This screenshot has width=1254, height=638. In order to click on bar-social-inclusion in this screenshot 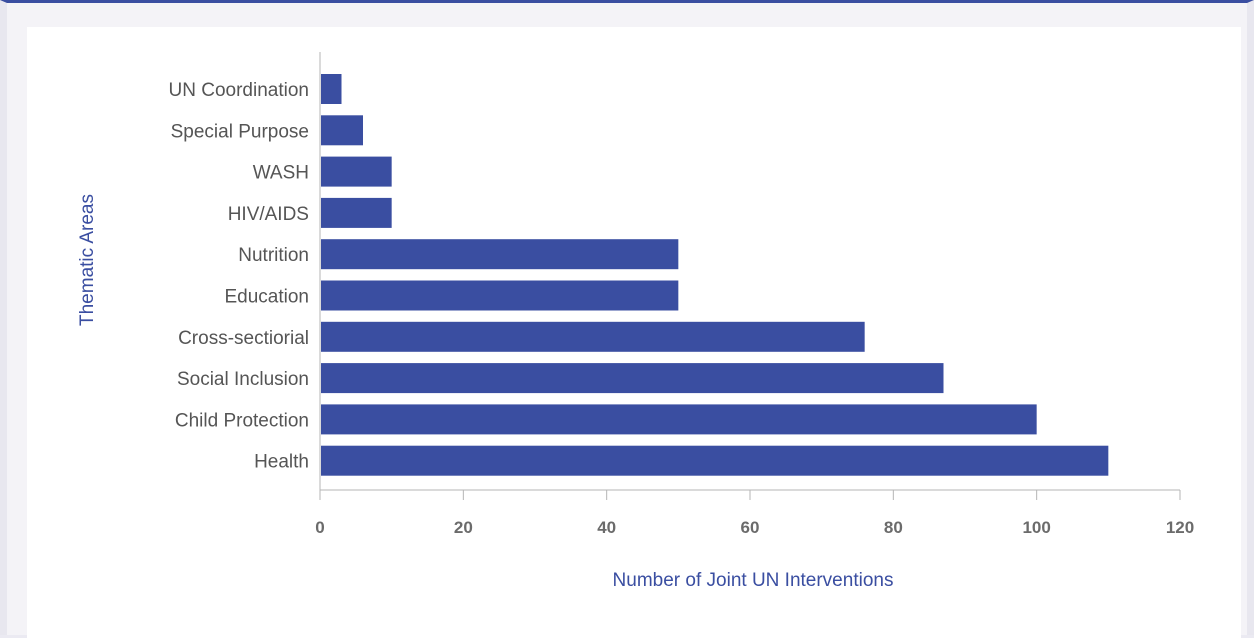, I will do `click(632, 378)`.